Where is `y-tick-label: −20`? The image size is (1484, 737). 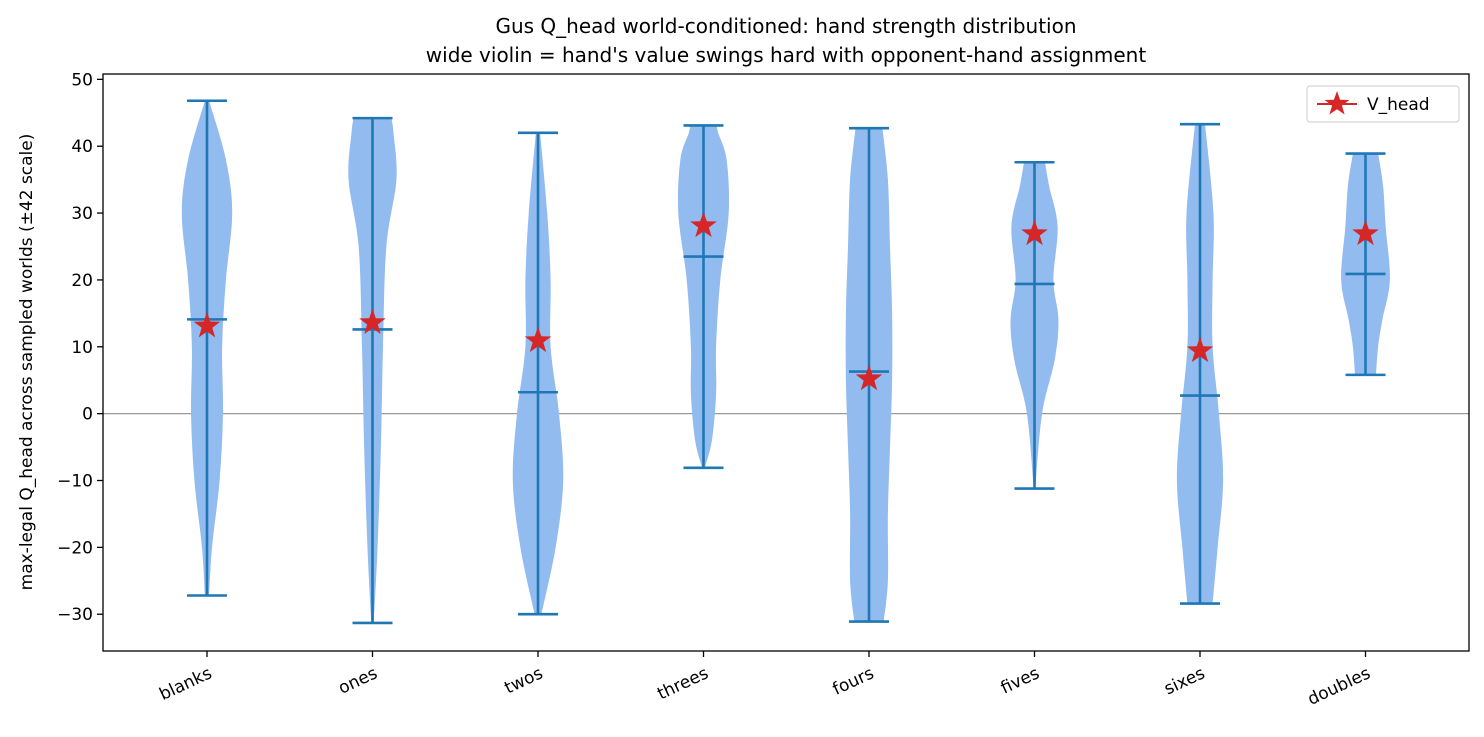 y-tick-label: −20 is located at coordinates (75, 548).